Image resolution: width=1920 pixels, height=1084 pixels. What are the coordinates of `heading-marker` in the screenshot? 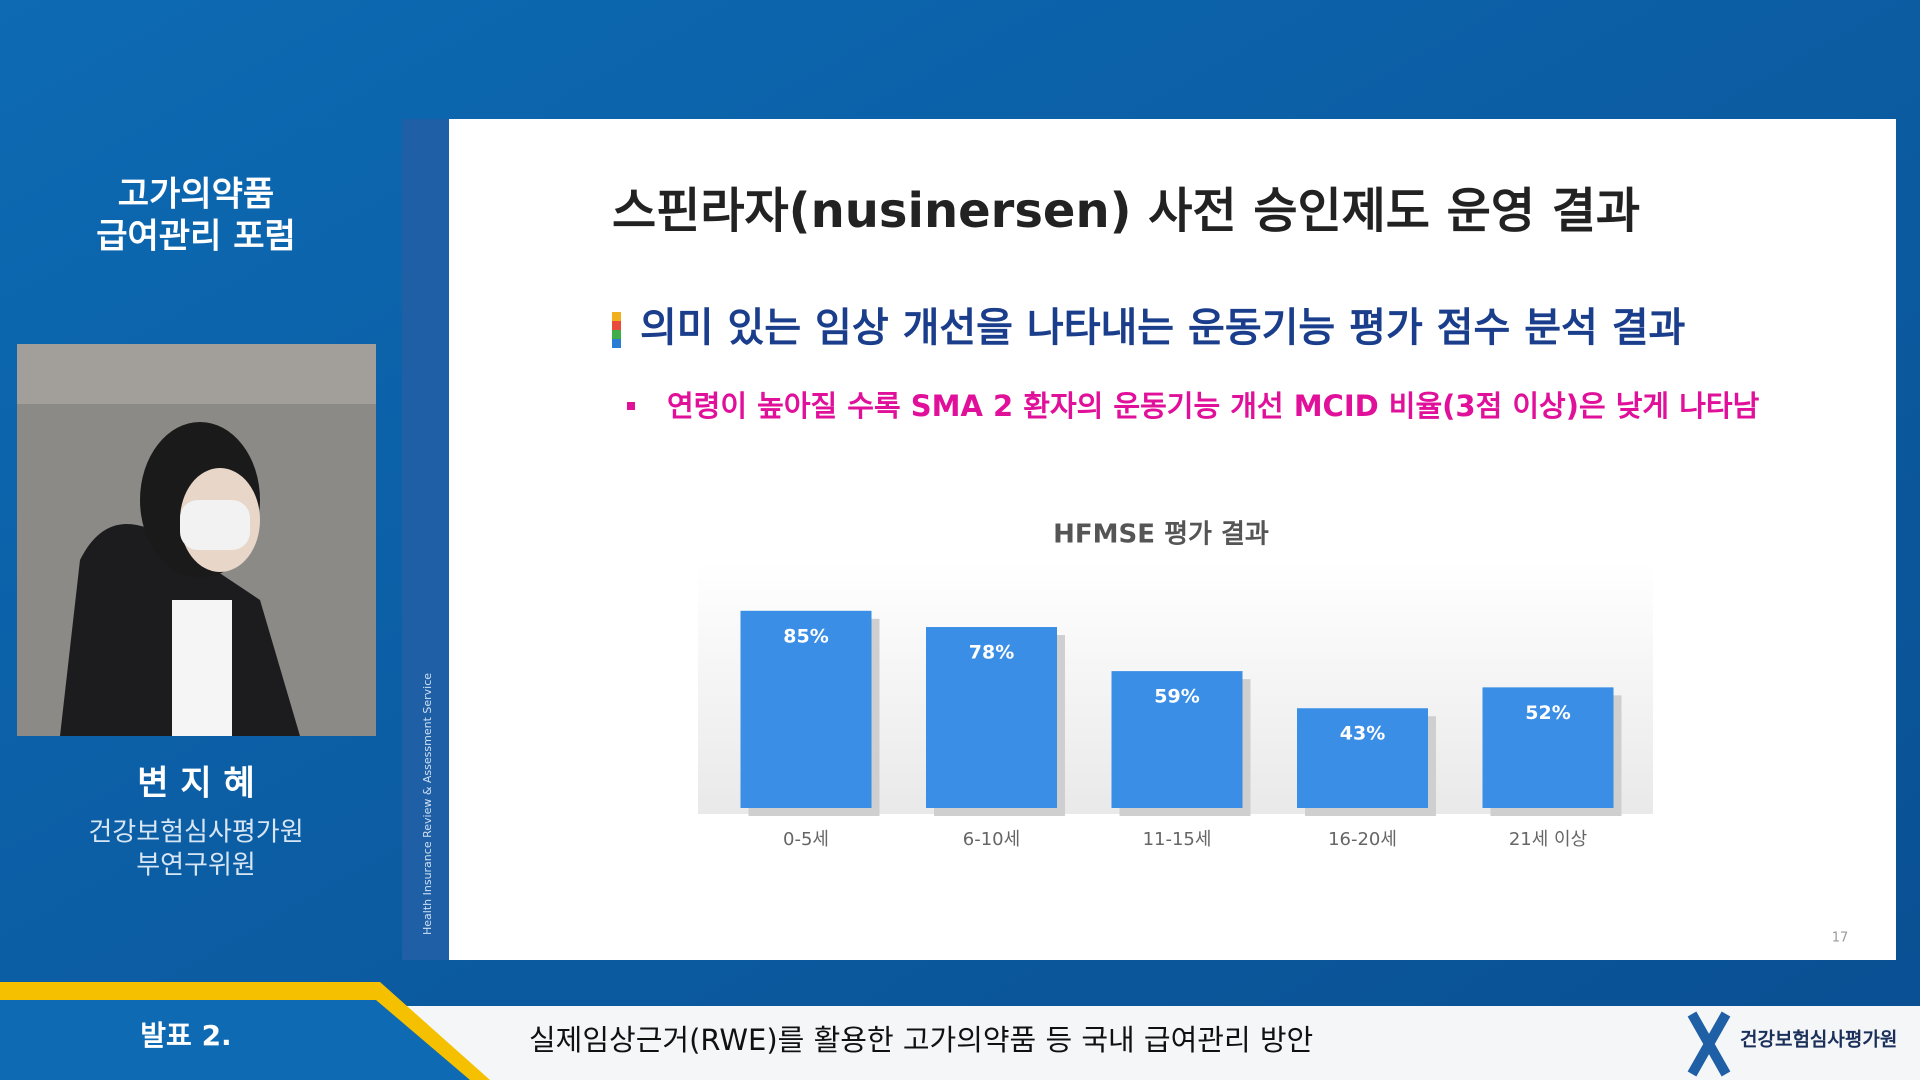 It's located at (616, 330).